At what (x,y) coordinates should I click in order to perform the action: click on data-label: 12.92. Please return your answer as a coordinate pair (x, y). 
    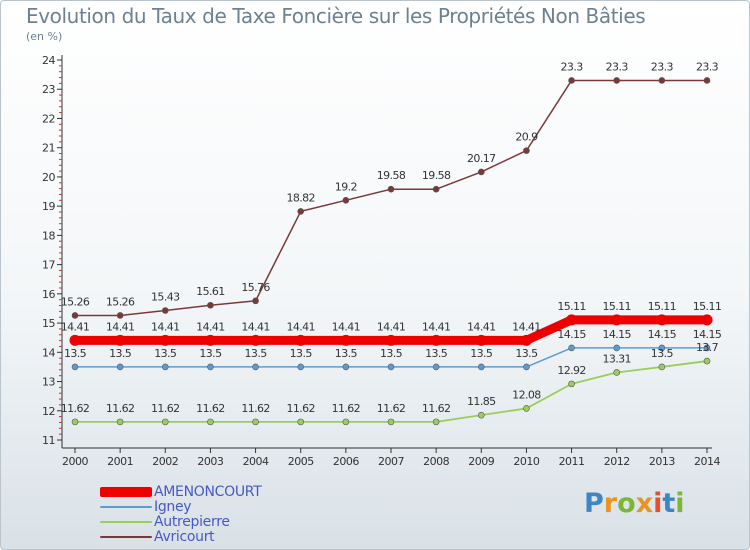
    Looking at the image, I should click on (571, 370).